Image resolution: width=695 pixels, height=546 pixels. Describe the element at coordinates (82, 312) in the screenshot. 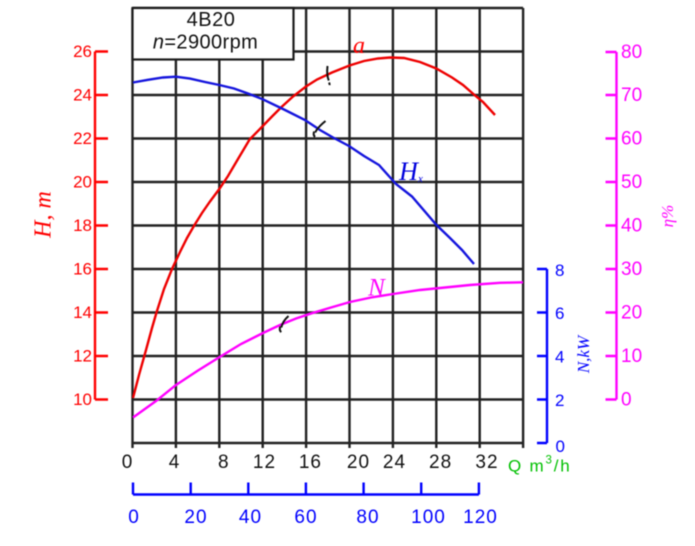

I see `svg-text: 14` at that location.